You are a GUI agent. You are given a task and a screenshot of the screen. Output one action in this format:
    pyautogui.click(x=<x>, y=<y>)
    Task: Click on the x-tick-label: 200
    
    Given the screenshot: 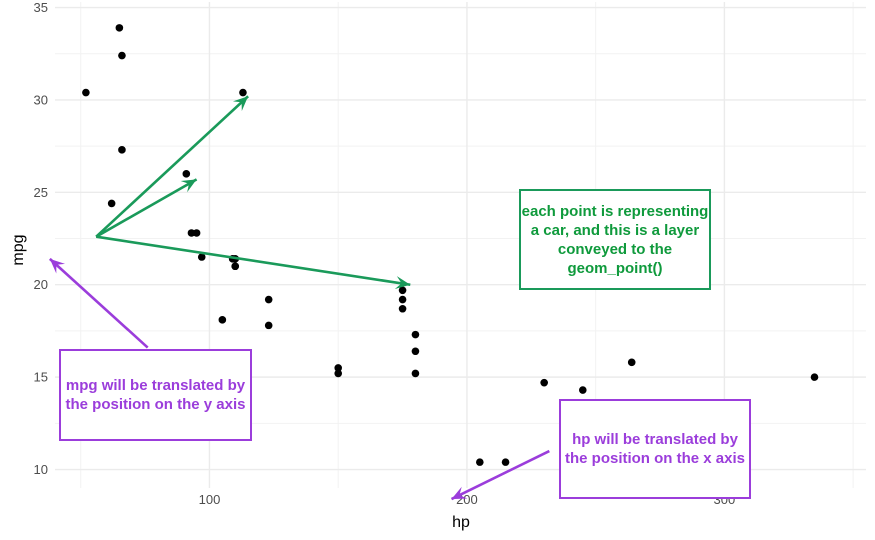 What is the action you would take?
    pyautogui.click(x=467, y=499)
    